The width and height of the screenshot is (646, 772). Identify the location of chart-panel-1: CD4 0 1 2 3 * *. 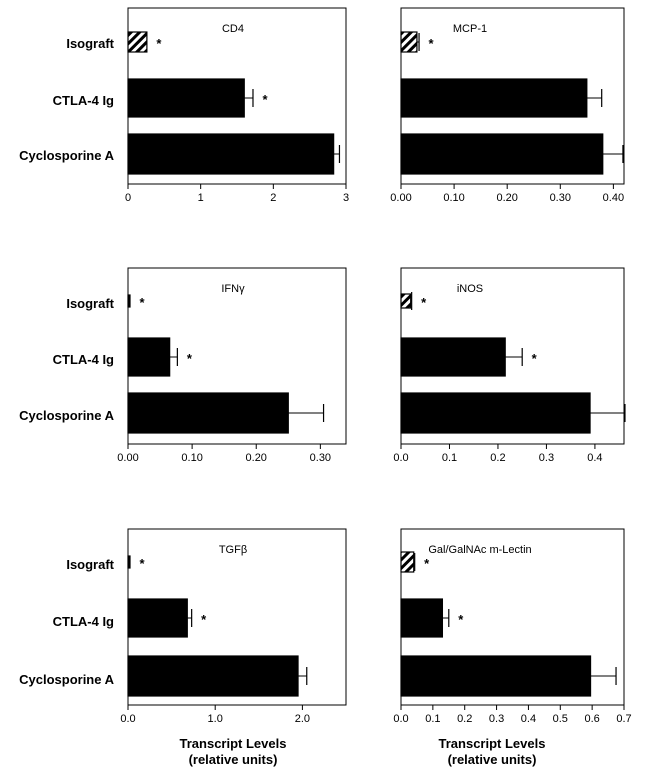
(237, 105).